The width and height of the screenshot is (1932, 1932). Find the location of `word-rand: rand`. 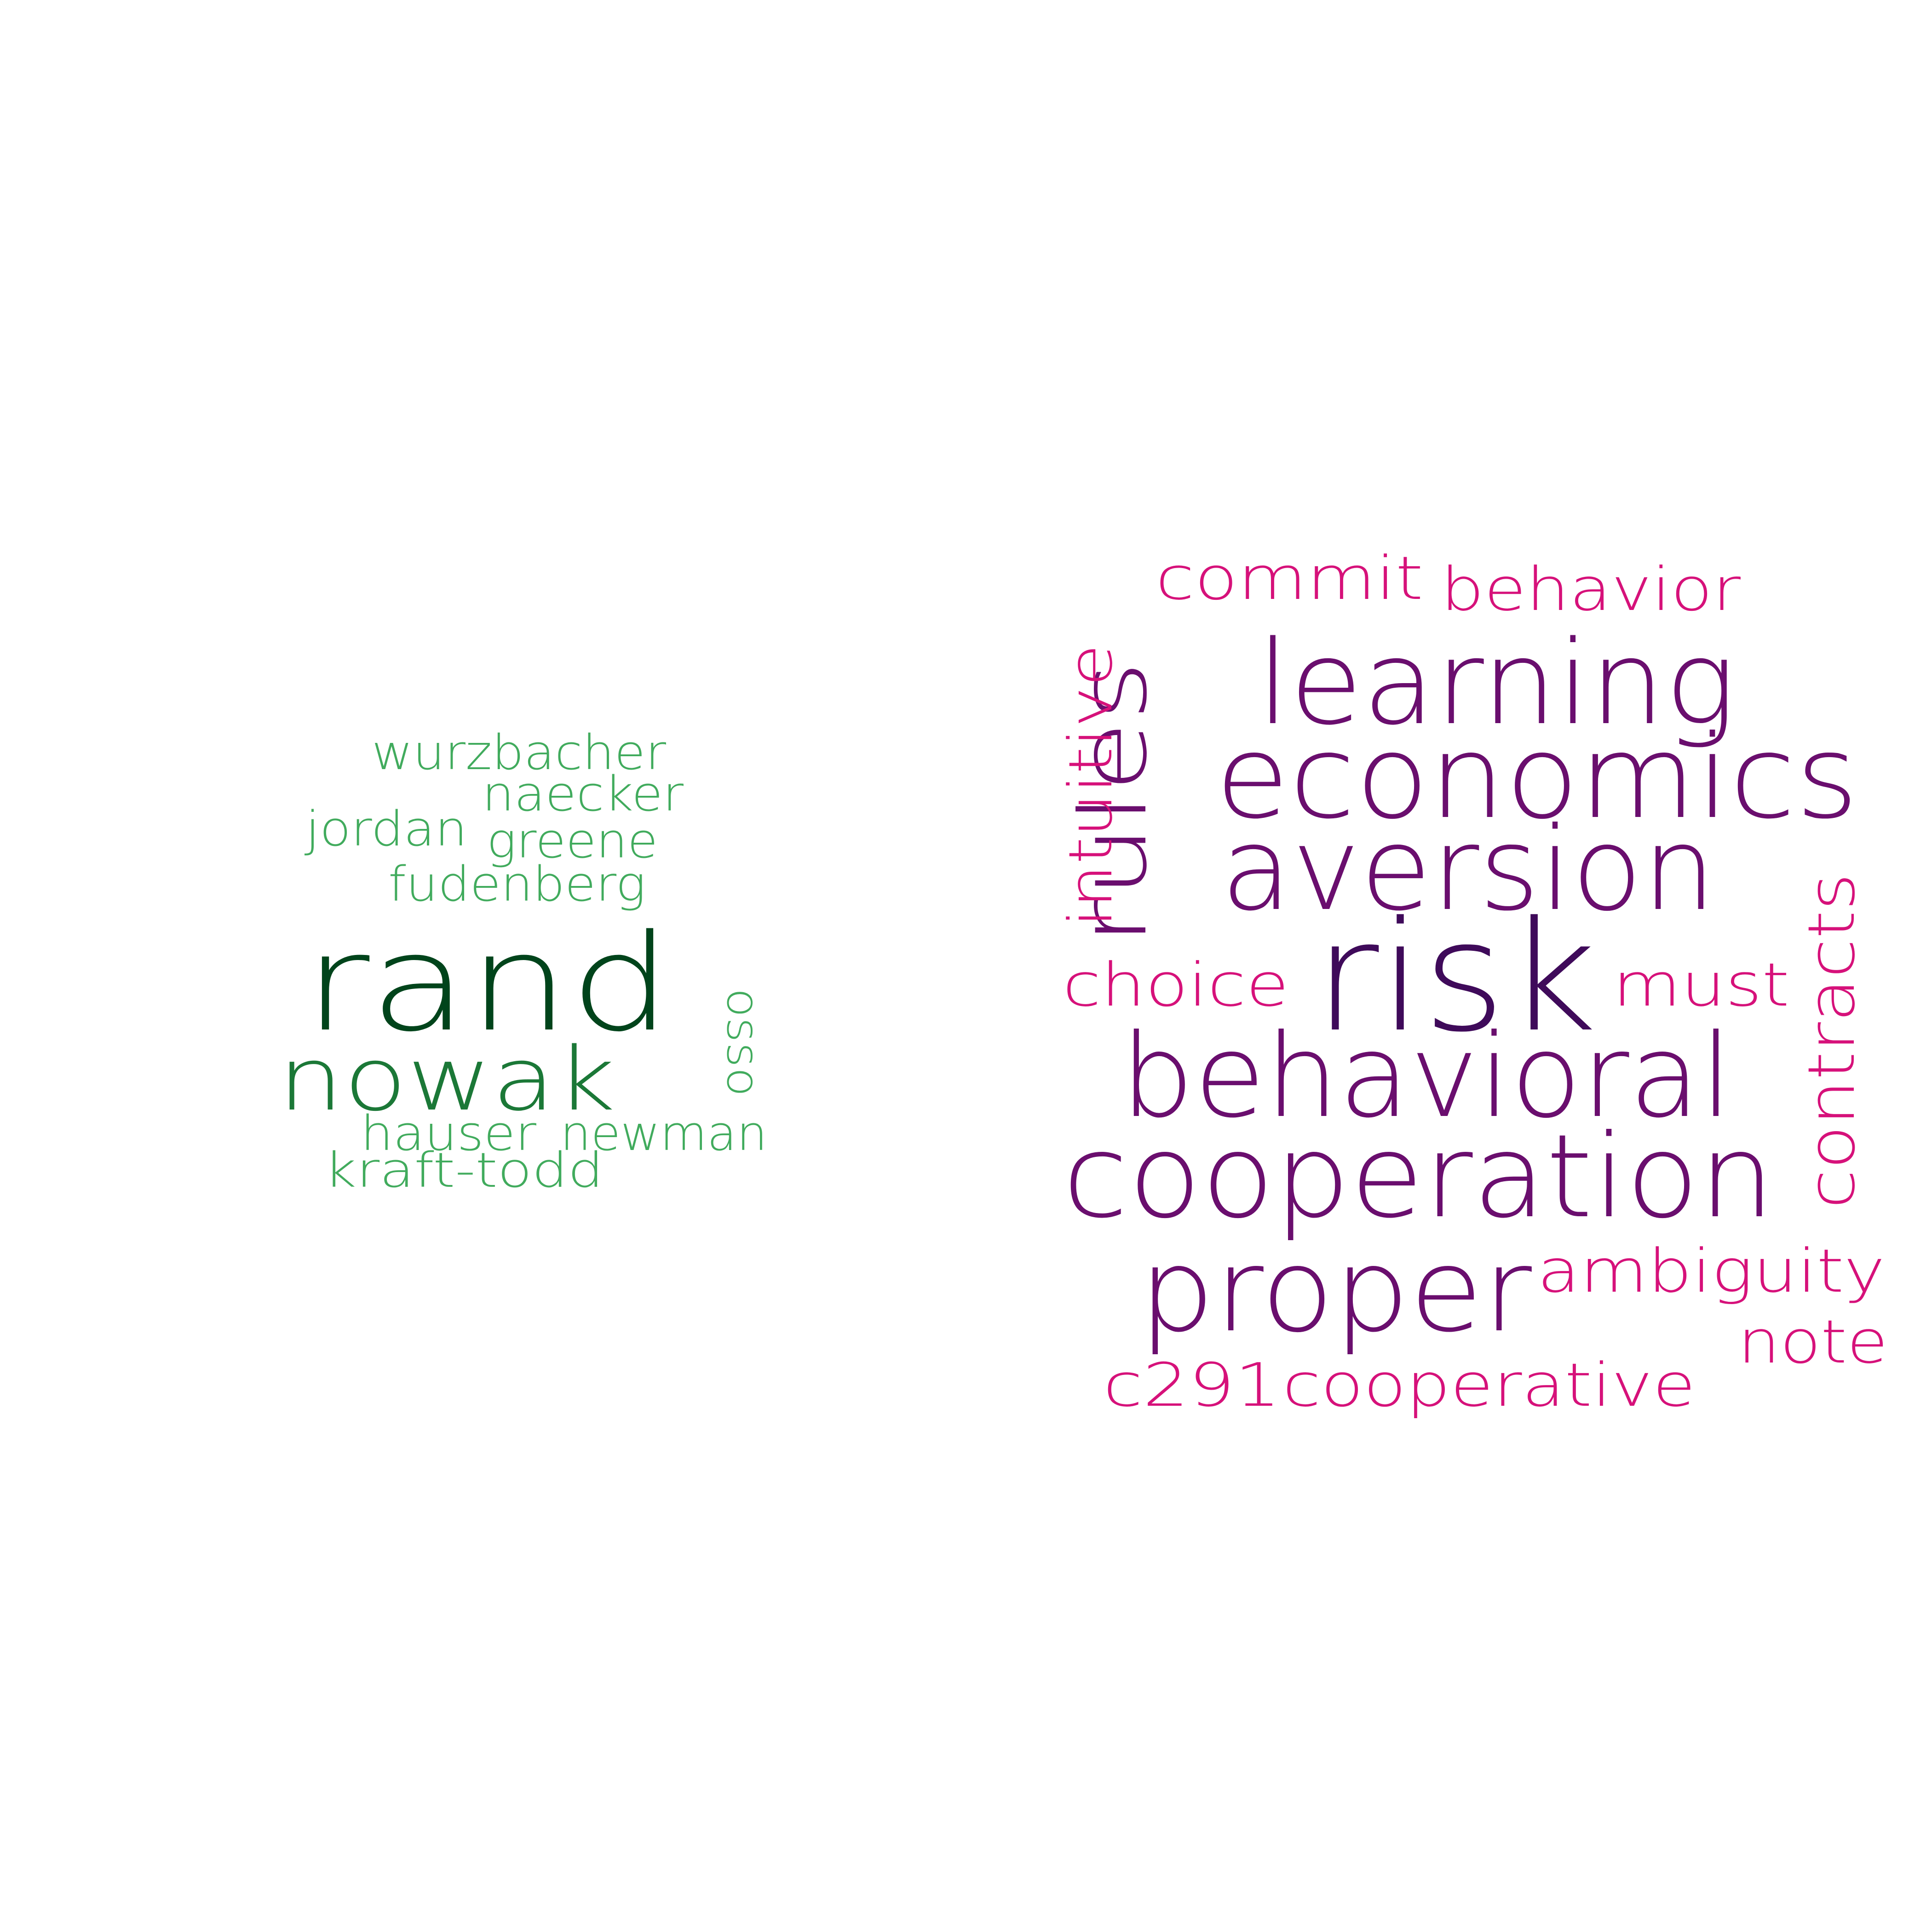

word-rand: rand is located at coordinates (488, 983).